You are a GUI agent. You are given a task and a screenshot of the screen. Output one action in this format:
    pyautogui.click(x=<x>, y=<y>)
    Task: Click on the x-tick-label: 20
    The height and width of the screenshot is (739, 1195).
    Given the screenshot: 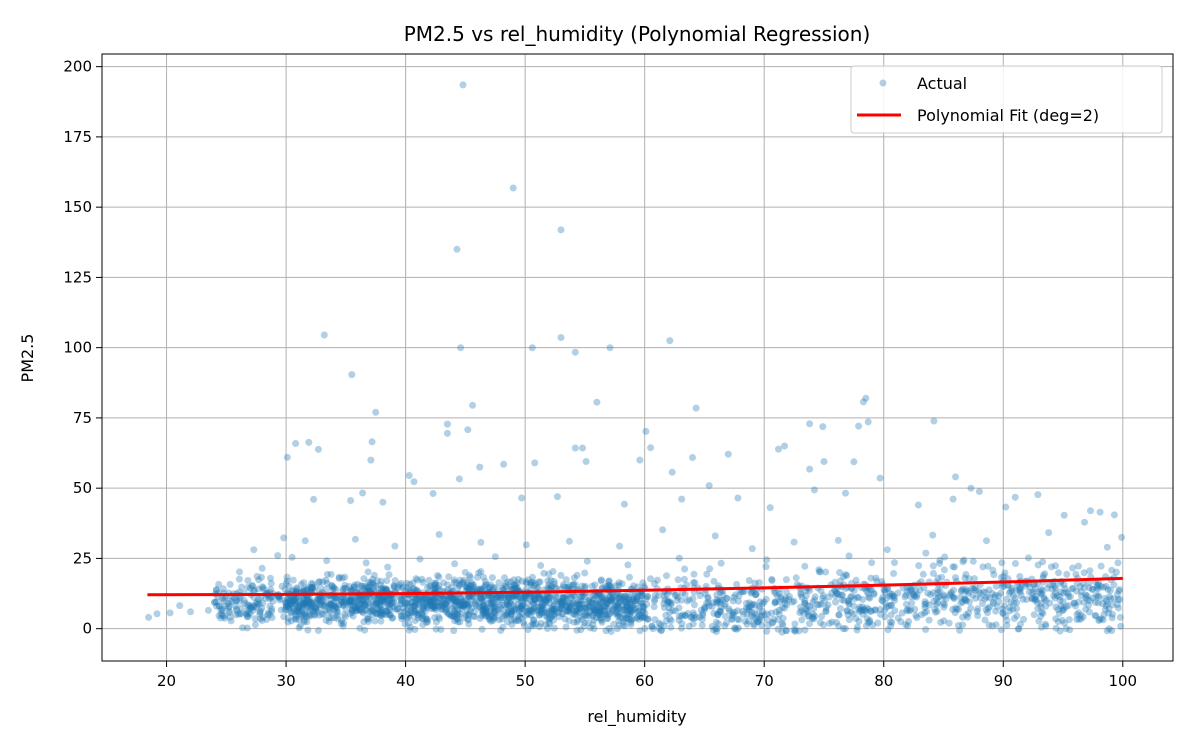 What is the action you would take?
    pyautogui.click(x=166, y=681)
    